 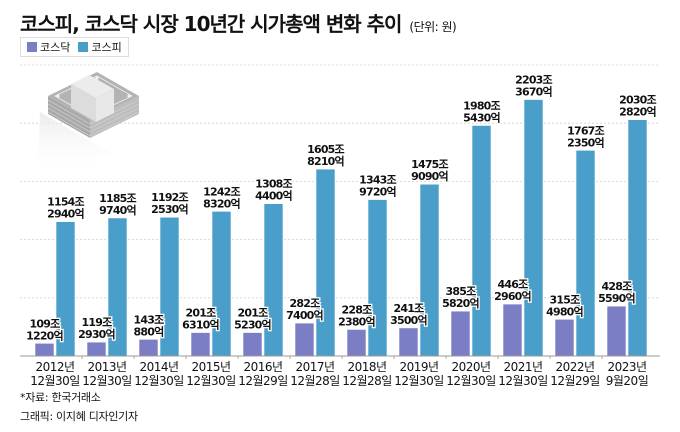 What do you see at coordinates (637, 100) in the screenshot?
I see `data-label-jo: 2030조` at bounding box center [637, 100].